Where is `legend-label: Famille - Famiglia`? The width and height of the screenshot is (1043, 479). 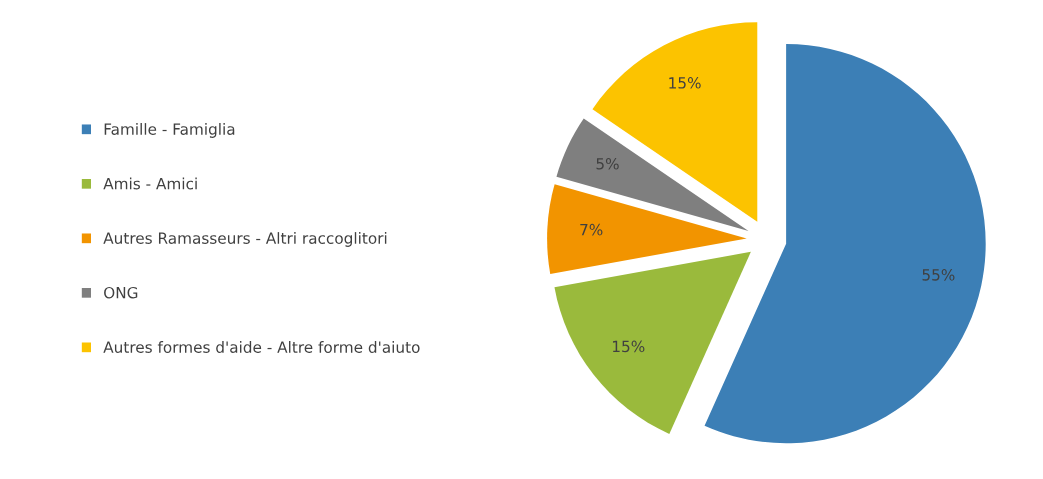
legend-label: Famille - Famiglia is located at coordinates (169, 130).